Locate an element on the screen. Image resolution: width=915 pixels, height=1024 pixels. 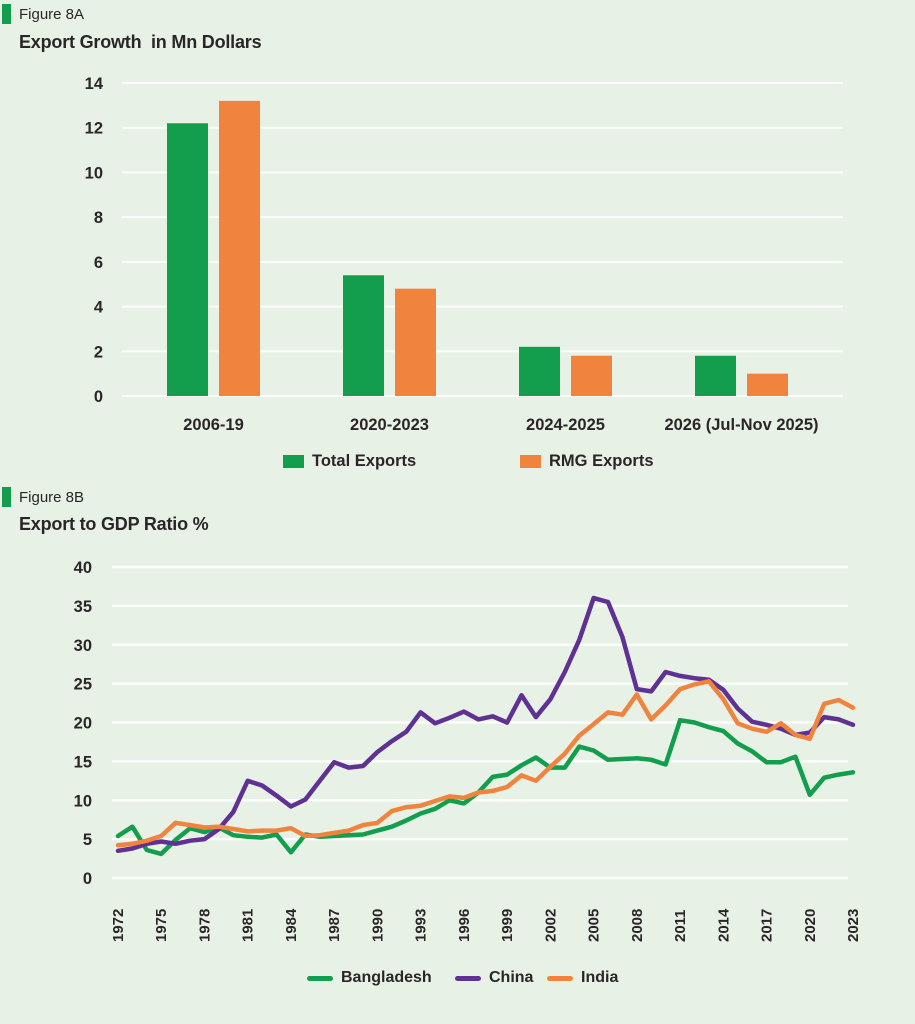
figure-8a-marker-icon is located at coordinates (6, 14).